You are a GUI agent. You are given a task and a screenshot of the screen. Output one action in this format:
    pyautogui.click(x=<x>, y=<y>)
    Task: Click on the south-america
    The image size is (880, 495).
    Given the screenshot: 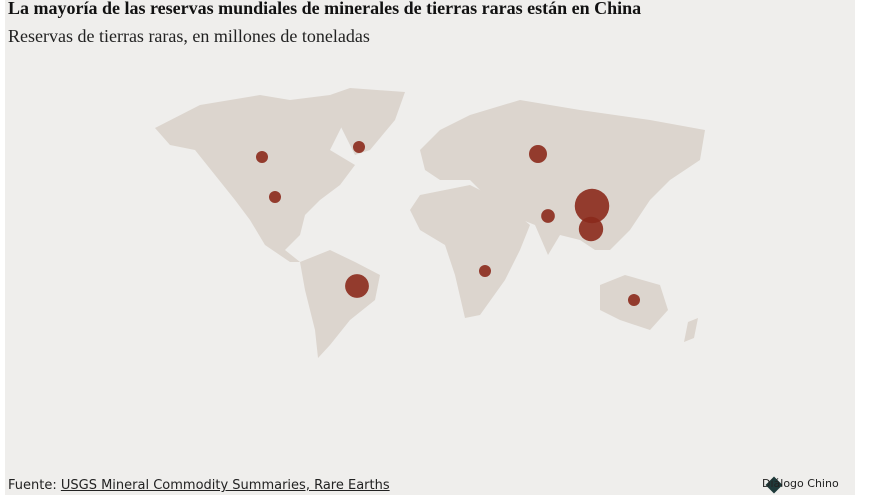 What is the action you would take?
    pyautogui.click(x=340, y=304)
    